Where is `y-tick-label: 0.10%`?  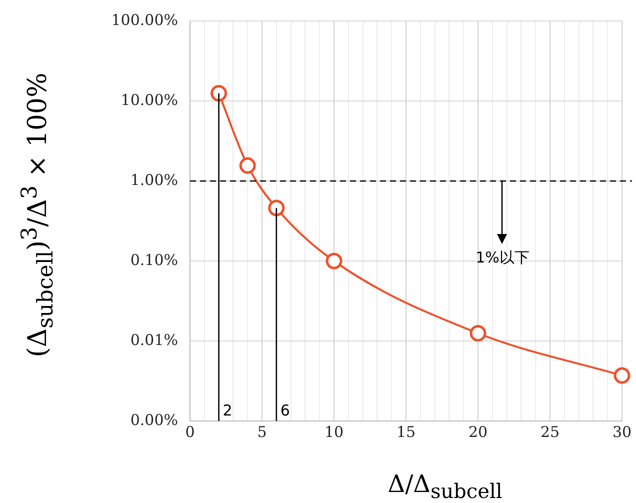 y-tick-label: 0.10% is located at coordinates (154, 259).